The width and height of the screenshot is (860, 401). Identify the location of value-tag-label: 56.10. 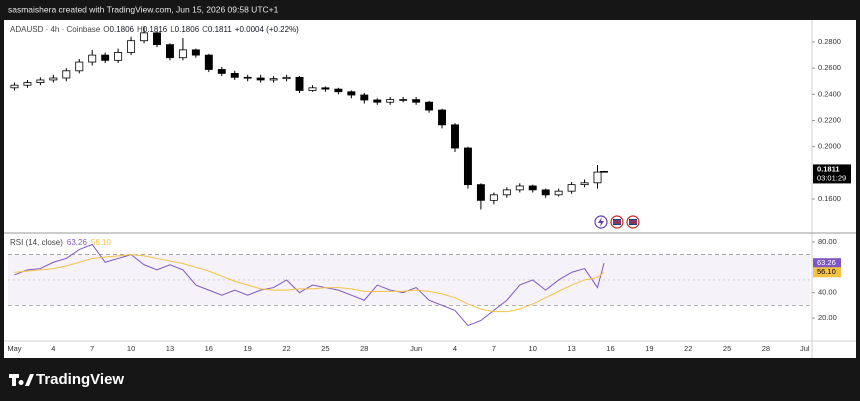
(826, 271).